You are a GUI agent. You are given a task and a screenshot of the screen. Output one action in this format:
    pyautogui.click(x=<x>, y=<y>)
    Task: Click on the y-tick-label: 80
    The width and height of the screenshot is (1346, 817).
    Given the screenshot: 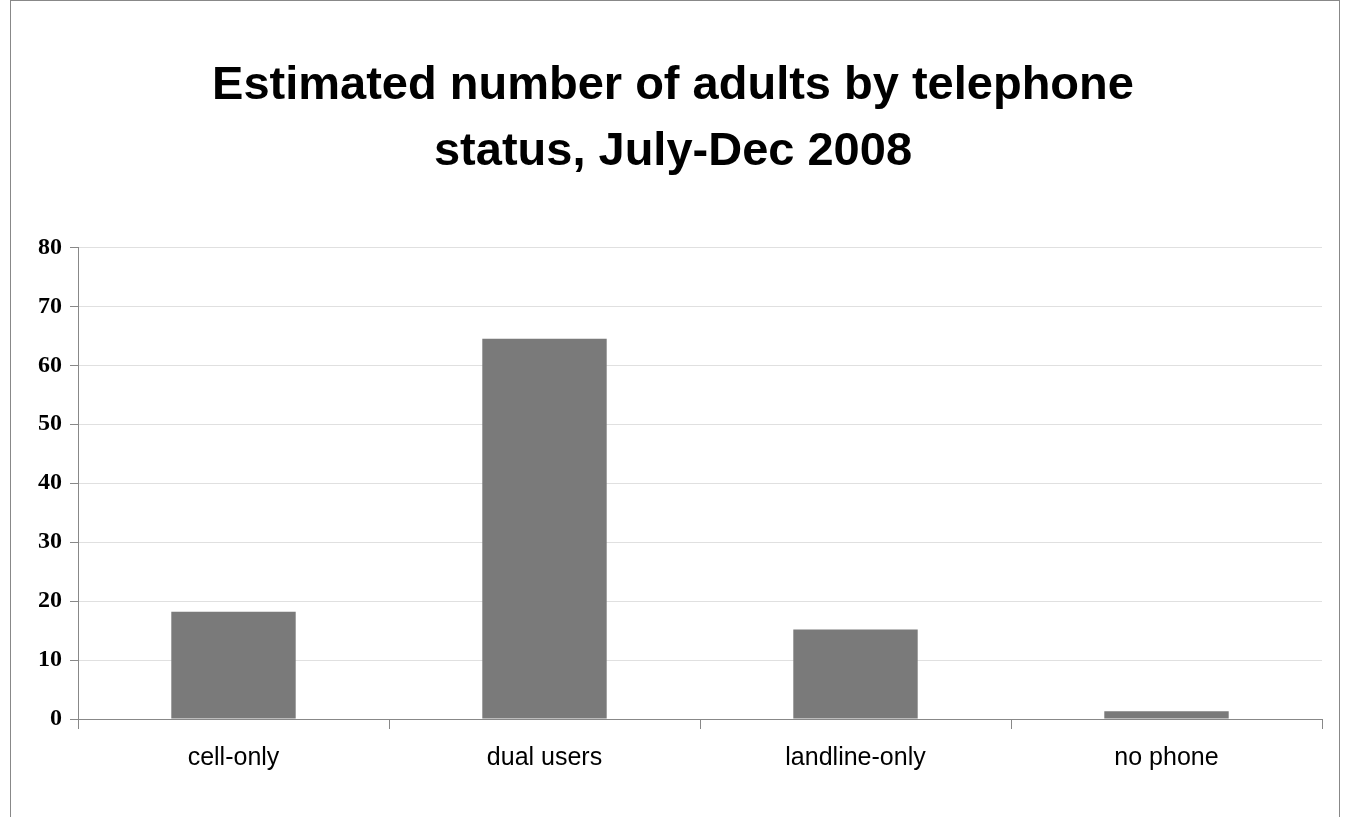 What is the action you would take?
    pyautogui.click(x=50, y=245)
    